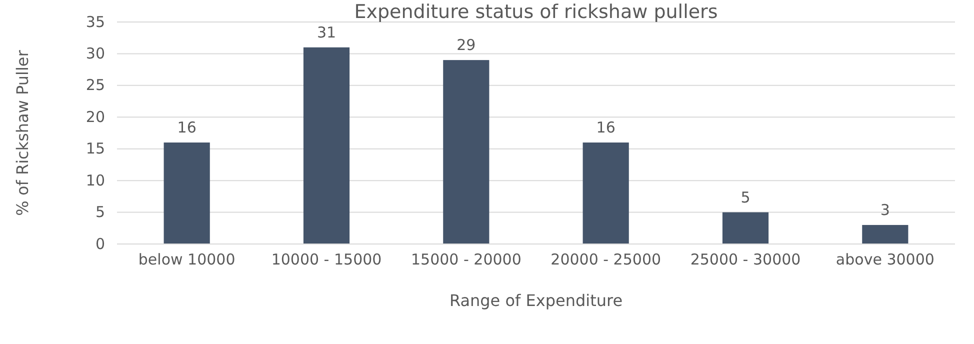 The image size is (974, 344). What do you see at coordinates (606, 259) in the screenshot?
I see `x-tick-label: 20000 - 25000` at bounding box center [606, 259].